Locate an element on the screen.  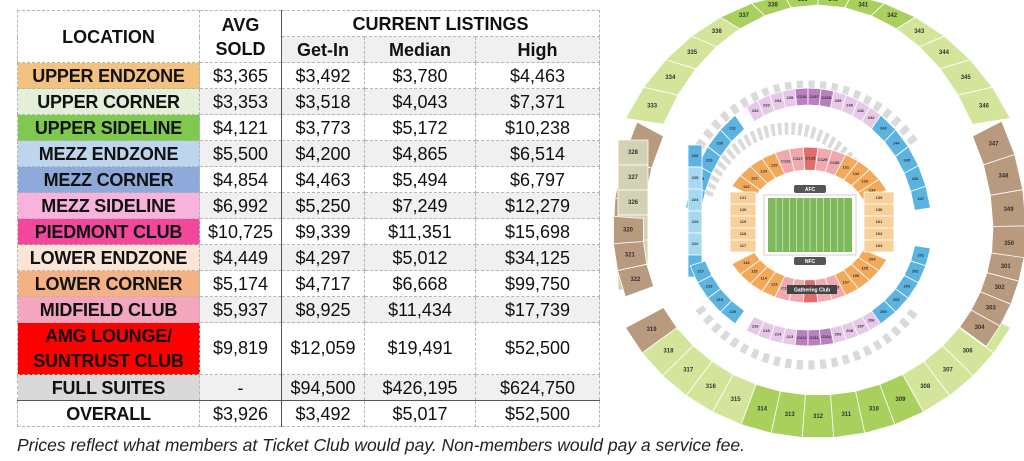
seat-section: 346 is located at coordinates (984, 105).